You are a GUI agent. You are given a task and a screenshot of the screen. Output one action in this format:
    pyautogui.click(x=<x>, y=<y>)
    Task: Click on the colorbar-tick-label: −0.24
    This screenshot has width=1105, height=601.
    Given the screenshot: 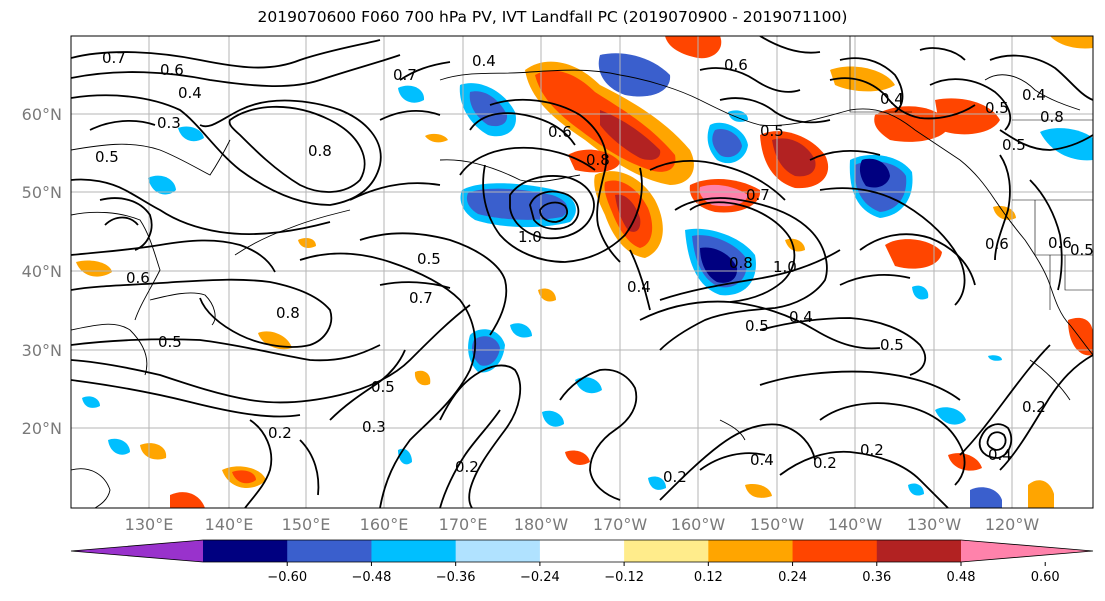 What is the action you would take?
    pyautogui.click(x=540, y=577)
    